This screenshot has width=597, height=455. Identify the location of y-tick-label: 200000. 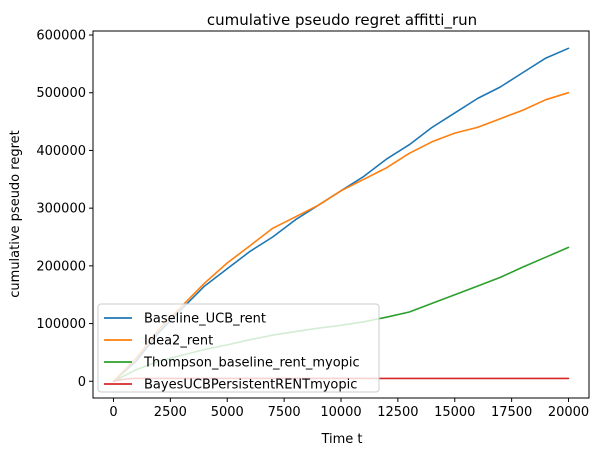
(61, 266).